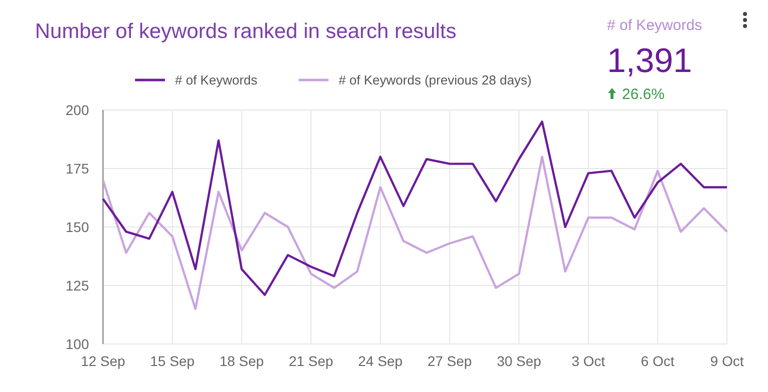 This screenshot has width=768, height=392. Describe the element at coordinates (519, 361) in the screenshot. I see `x-tick-label: 30 Sep` at that location.